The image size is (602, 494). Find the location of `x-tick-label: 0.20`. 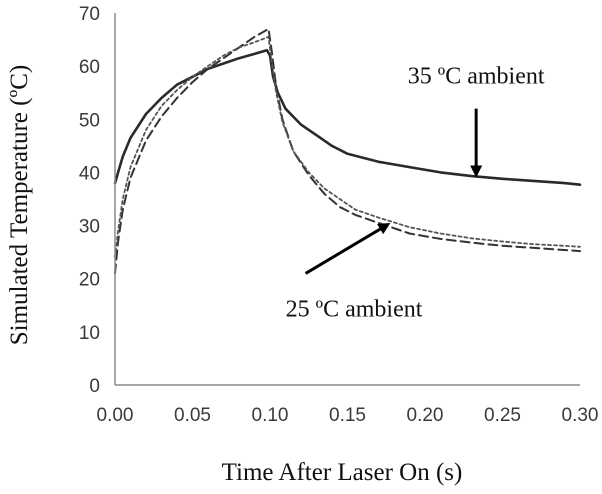

x-tick-label: 0.20 is located at coordinates (425, 415).